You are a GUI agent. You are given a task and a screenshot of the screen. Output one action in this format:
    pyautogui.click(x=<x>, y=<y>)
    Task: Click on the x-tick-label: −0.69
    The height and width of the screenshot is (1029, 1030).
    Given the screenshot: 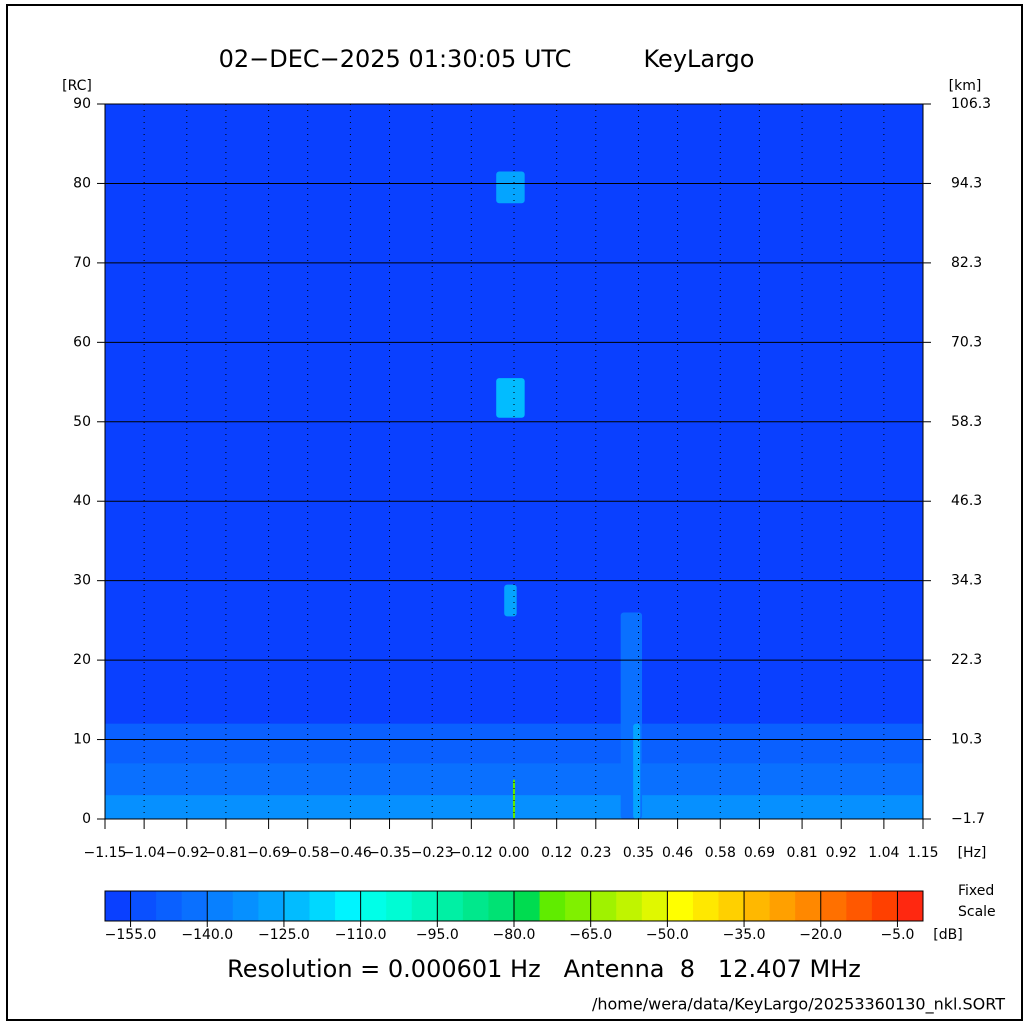 What is the action you would take?
    pyautogui.click(x=268, y=853)
    